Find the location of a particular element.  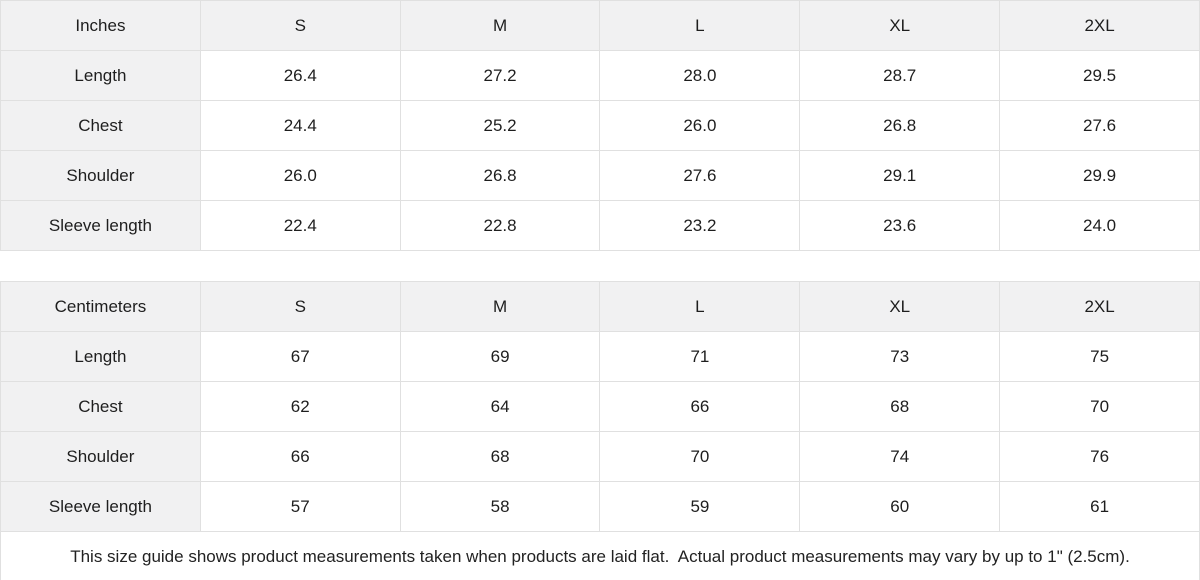

table-row-sleeve-length: Sleeve length 22.4 22.8 23.2 23.6 24.0 is located at coordinates (600, 225).